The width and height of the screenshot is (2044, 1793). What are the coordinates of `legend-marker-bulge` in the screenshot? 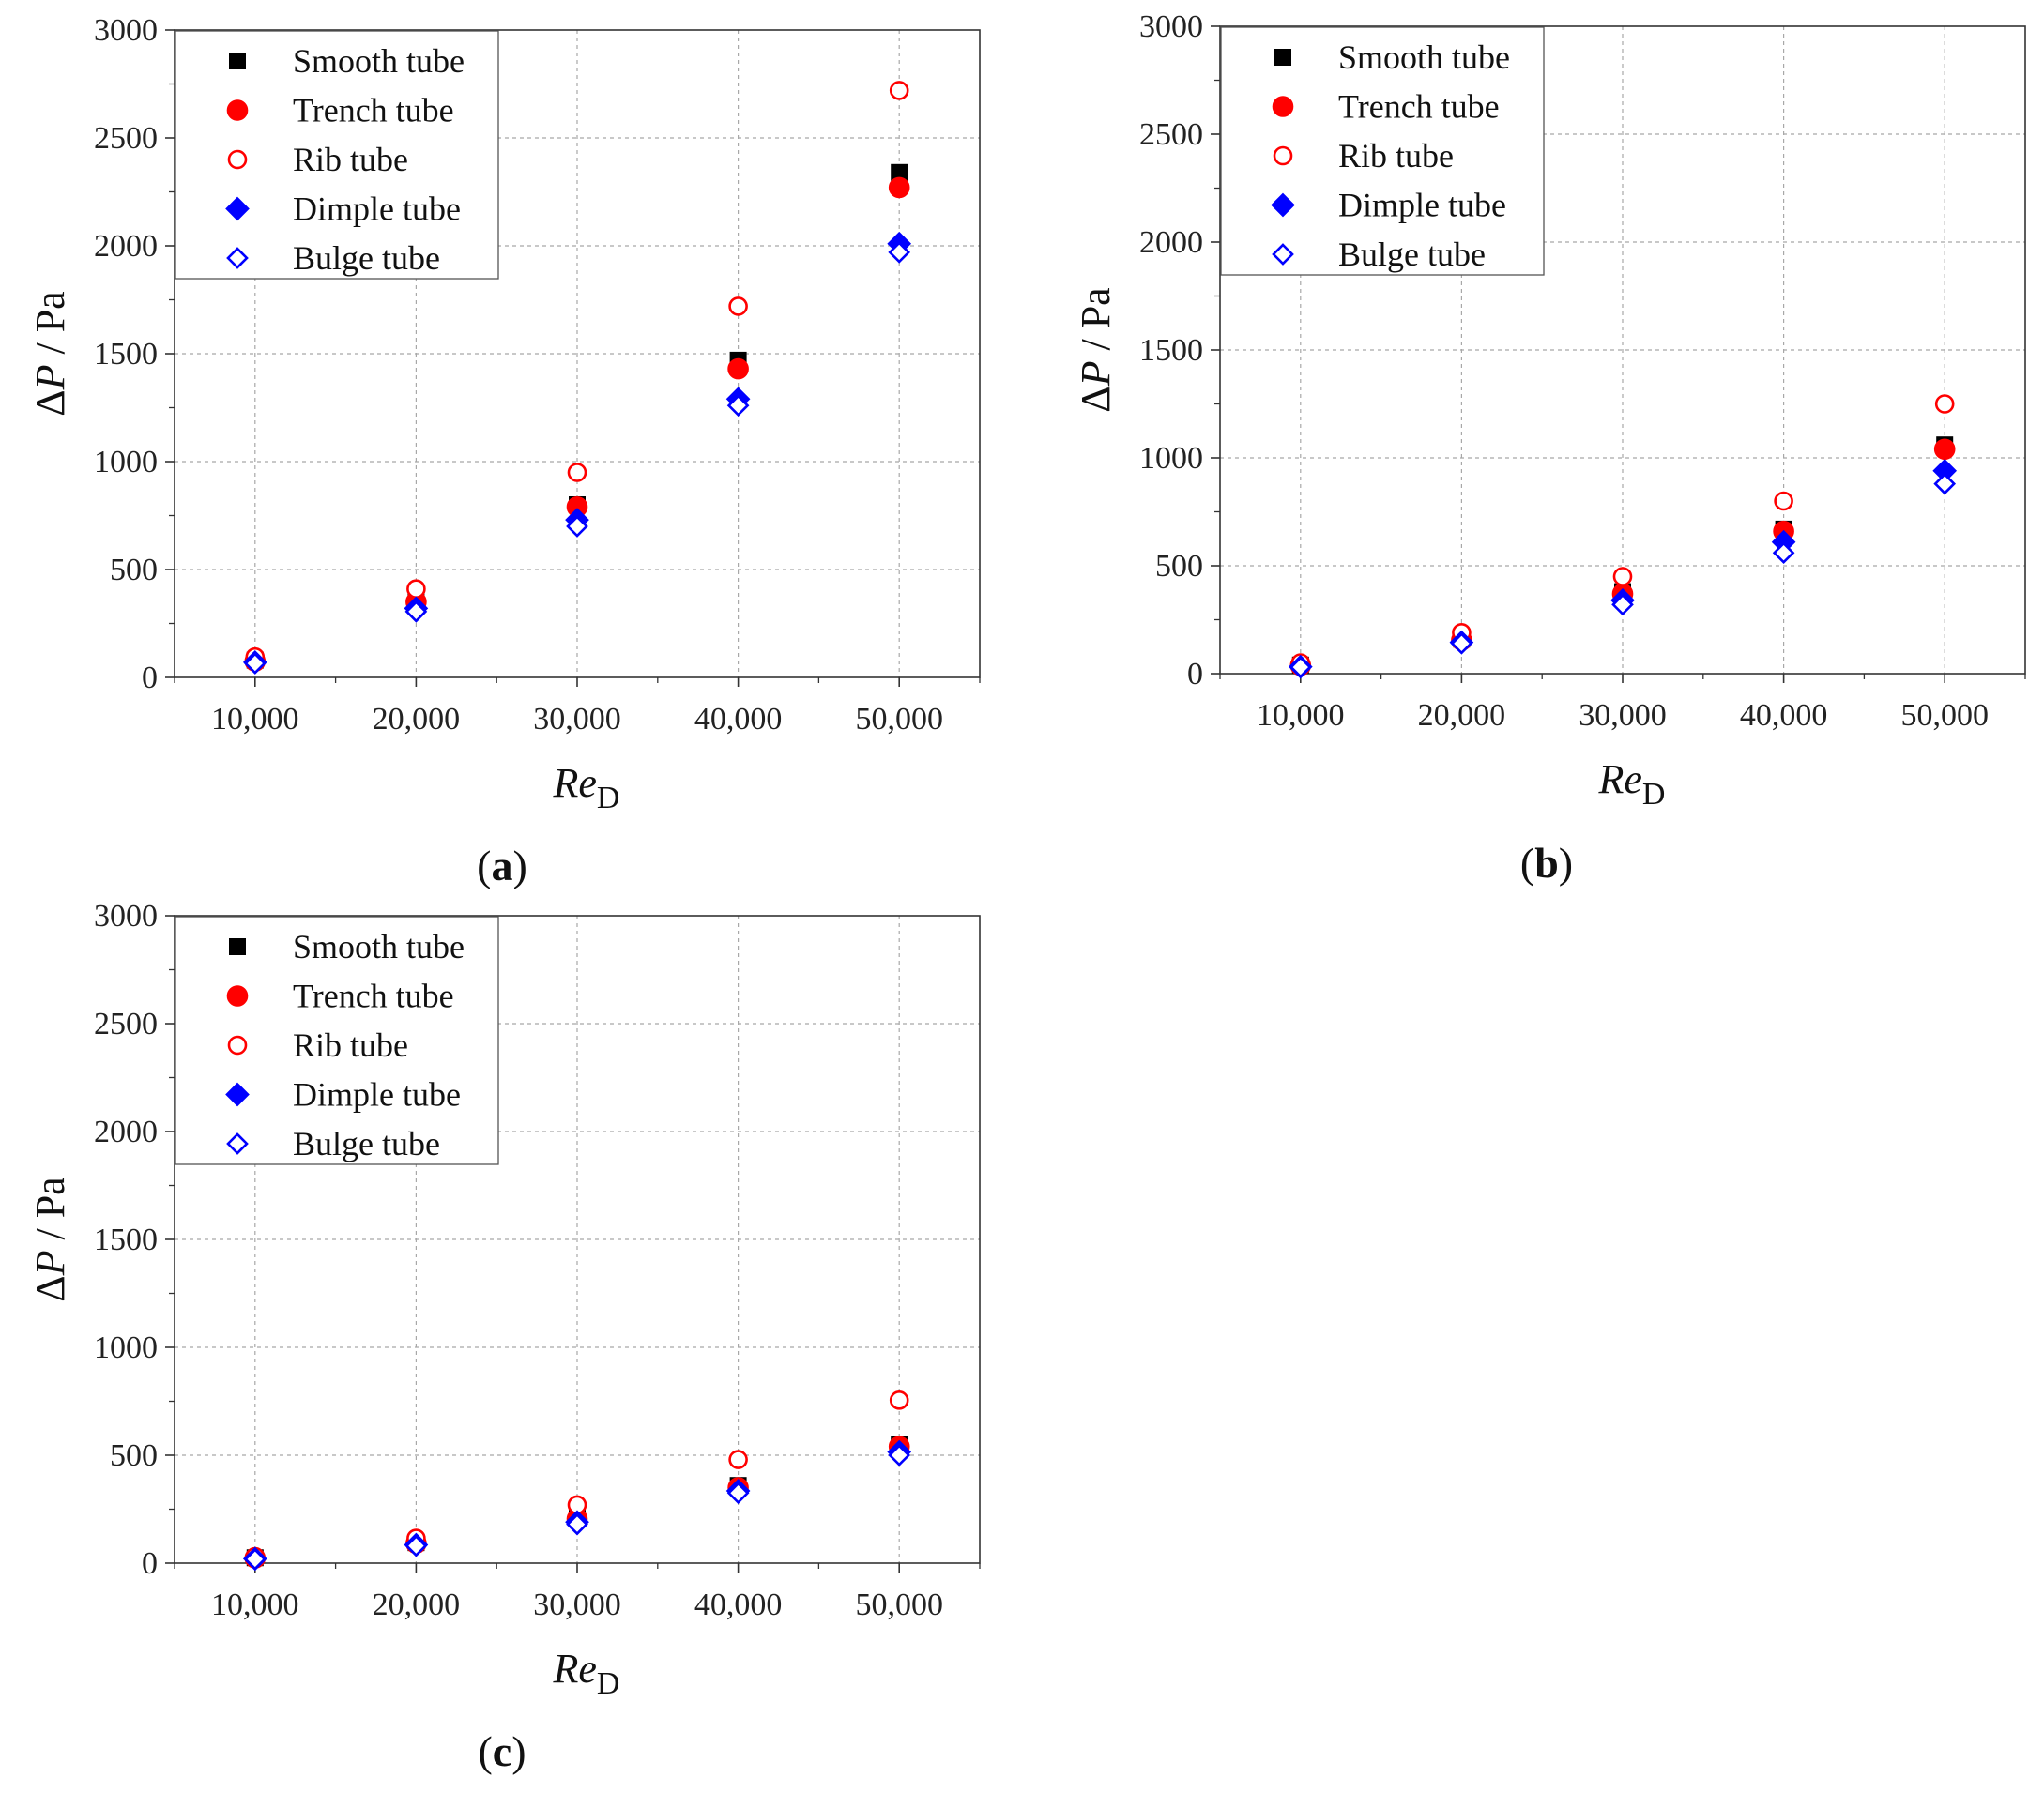 It's located at (237, 1143).